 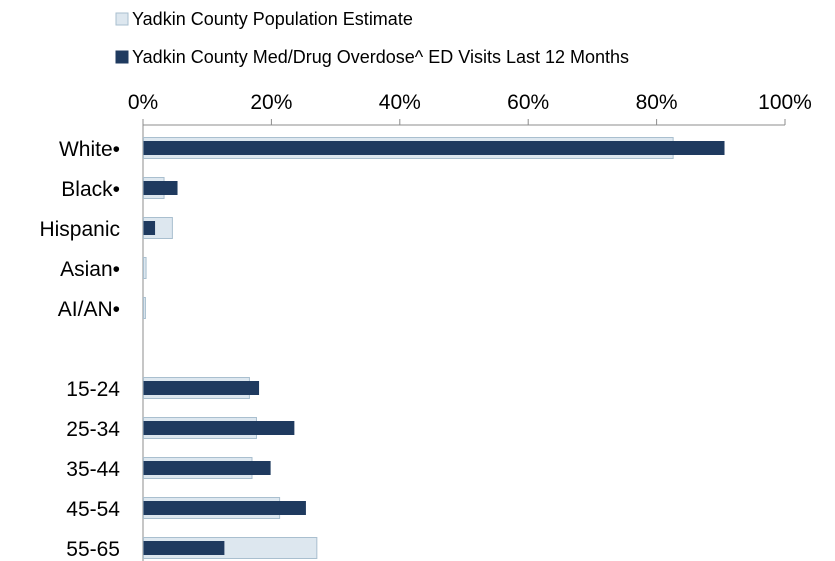 I want to click on x-tick-label: 40%, so click(x=400, y=102).